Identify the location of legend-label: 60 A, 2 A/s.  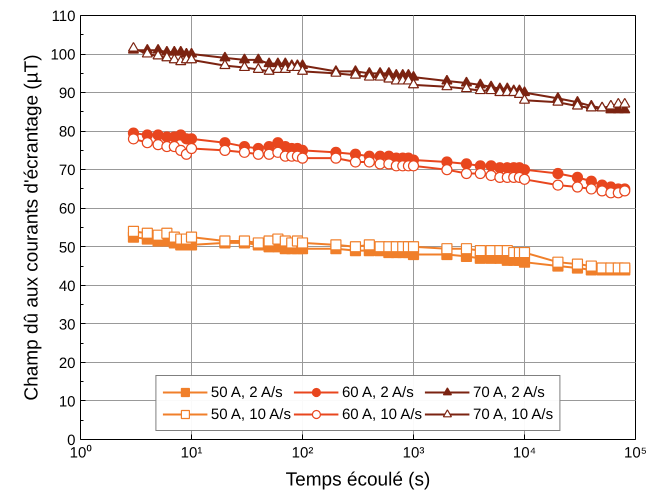
(378, 392).